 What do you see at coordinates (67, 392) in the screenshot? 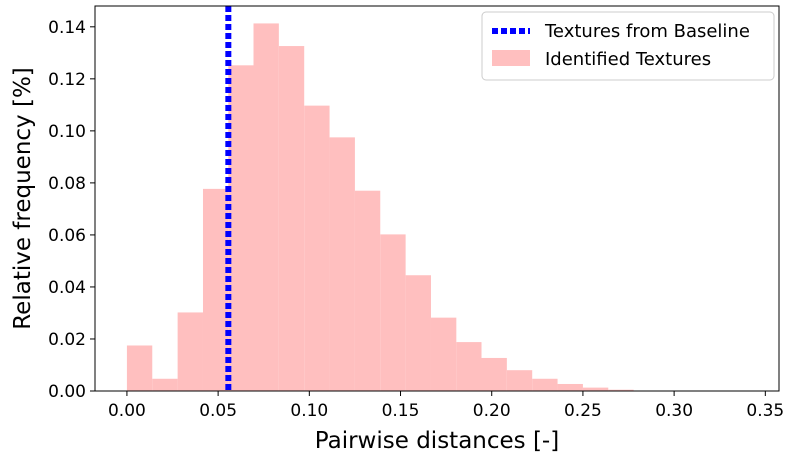
I see `y-tick-label: 0.00` at bounding box center [67, 392].